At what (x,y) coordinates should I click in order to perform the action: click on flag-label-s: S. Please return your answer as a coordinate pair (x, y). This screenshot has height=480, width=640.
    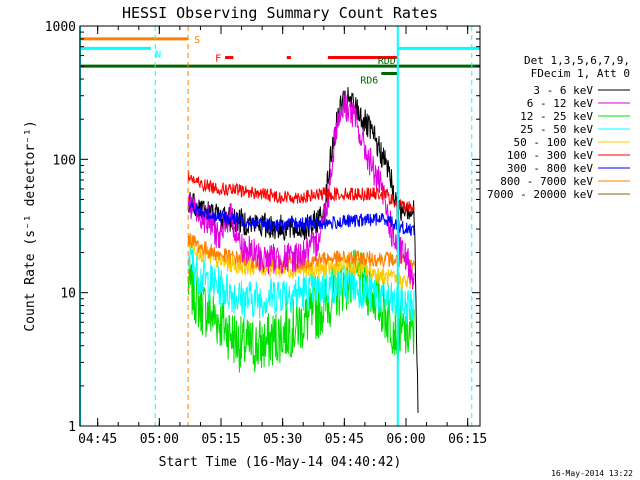
    Looking at the image, I should click on (197, 40).